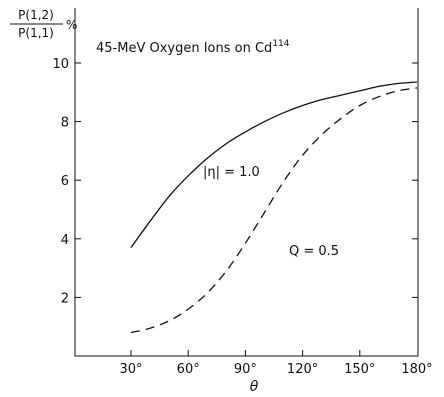  What do you see at coordinates (36, 15) in the screenshot?
I see `y-label-numerator: P(1,2)` at bounding box center [36, 15].